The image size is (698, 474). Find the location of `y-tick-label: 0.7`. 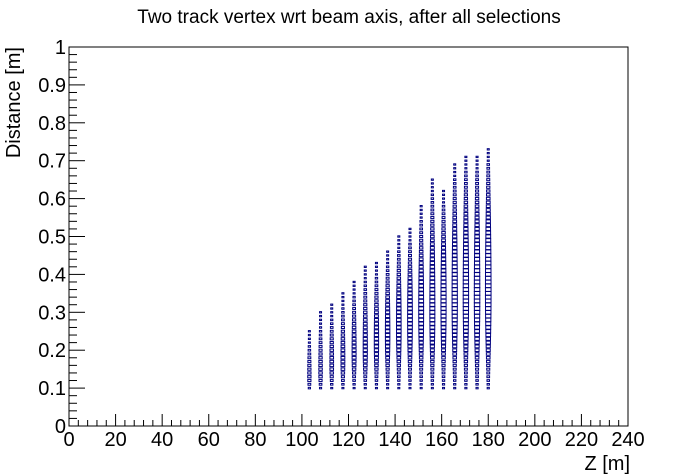

y-tick-label: 0.7 is located at coordinates (52, 162).